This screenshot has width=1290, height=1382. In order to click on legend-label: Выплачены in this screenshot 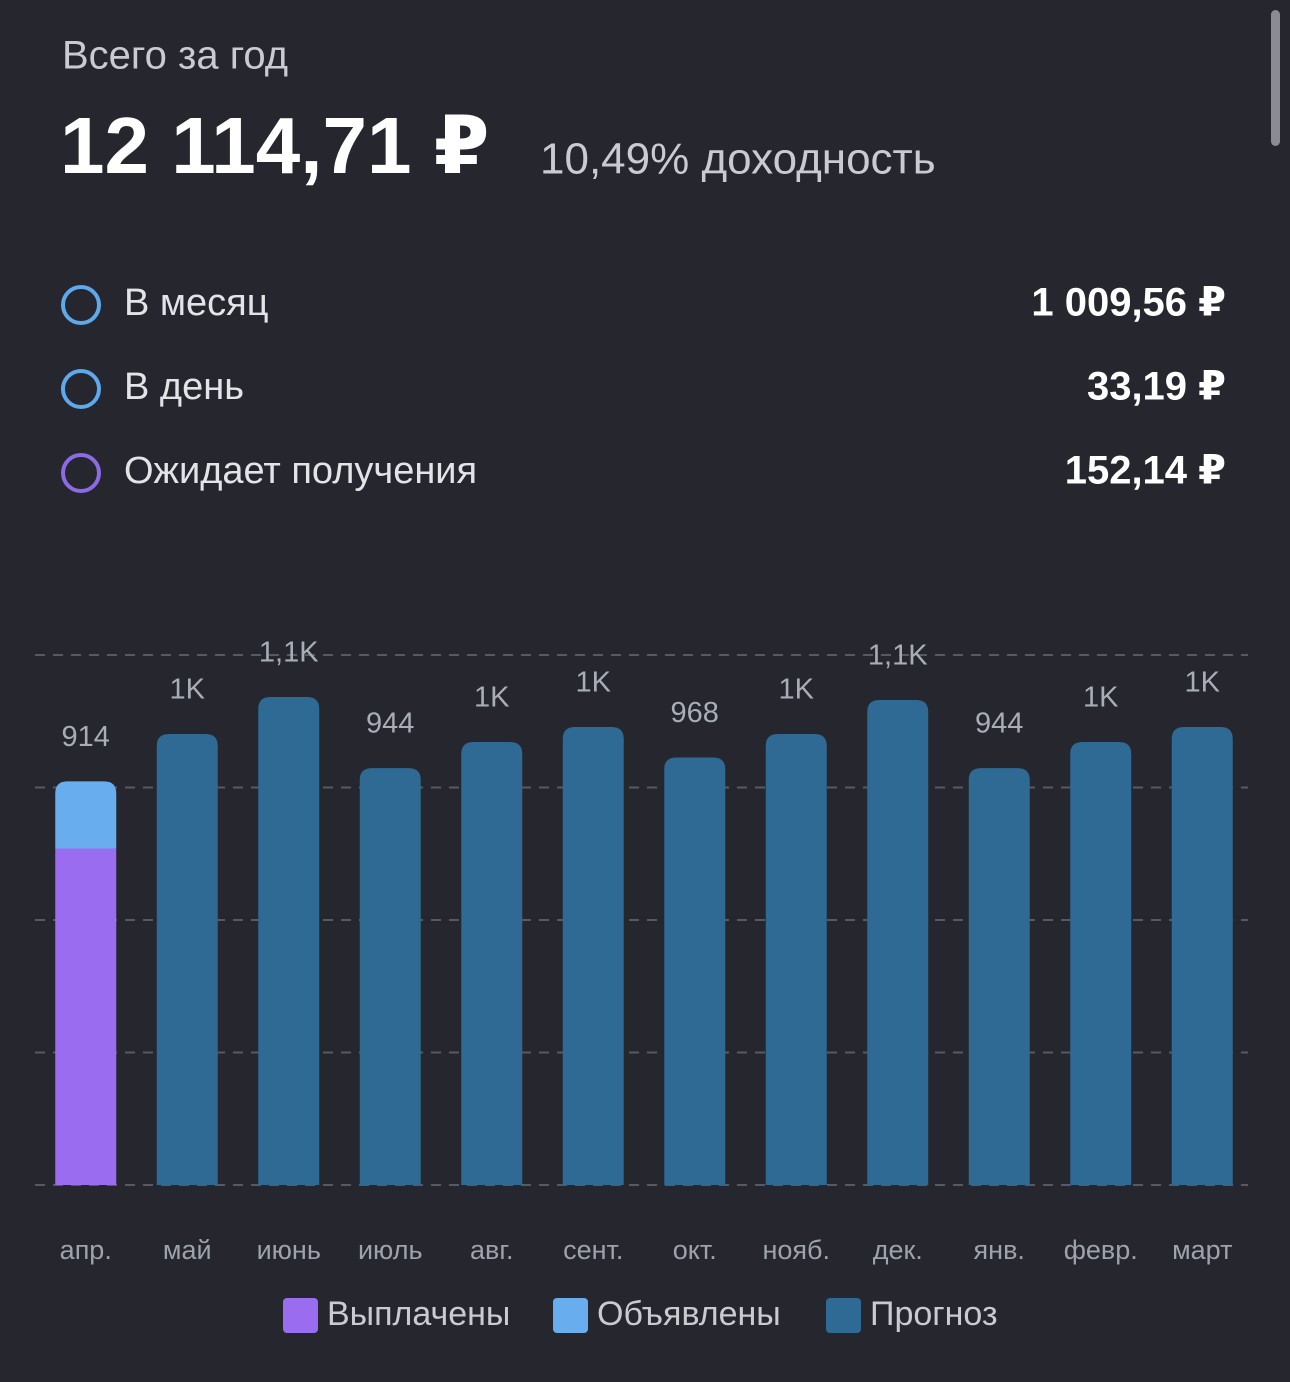, I will do `click(418, 1314)`.